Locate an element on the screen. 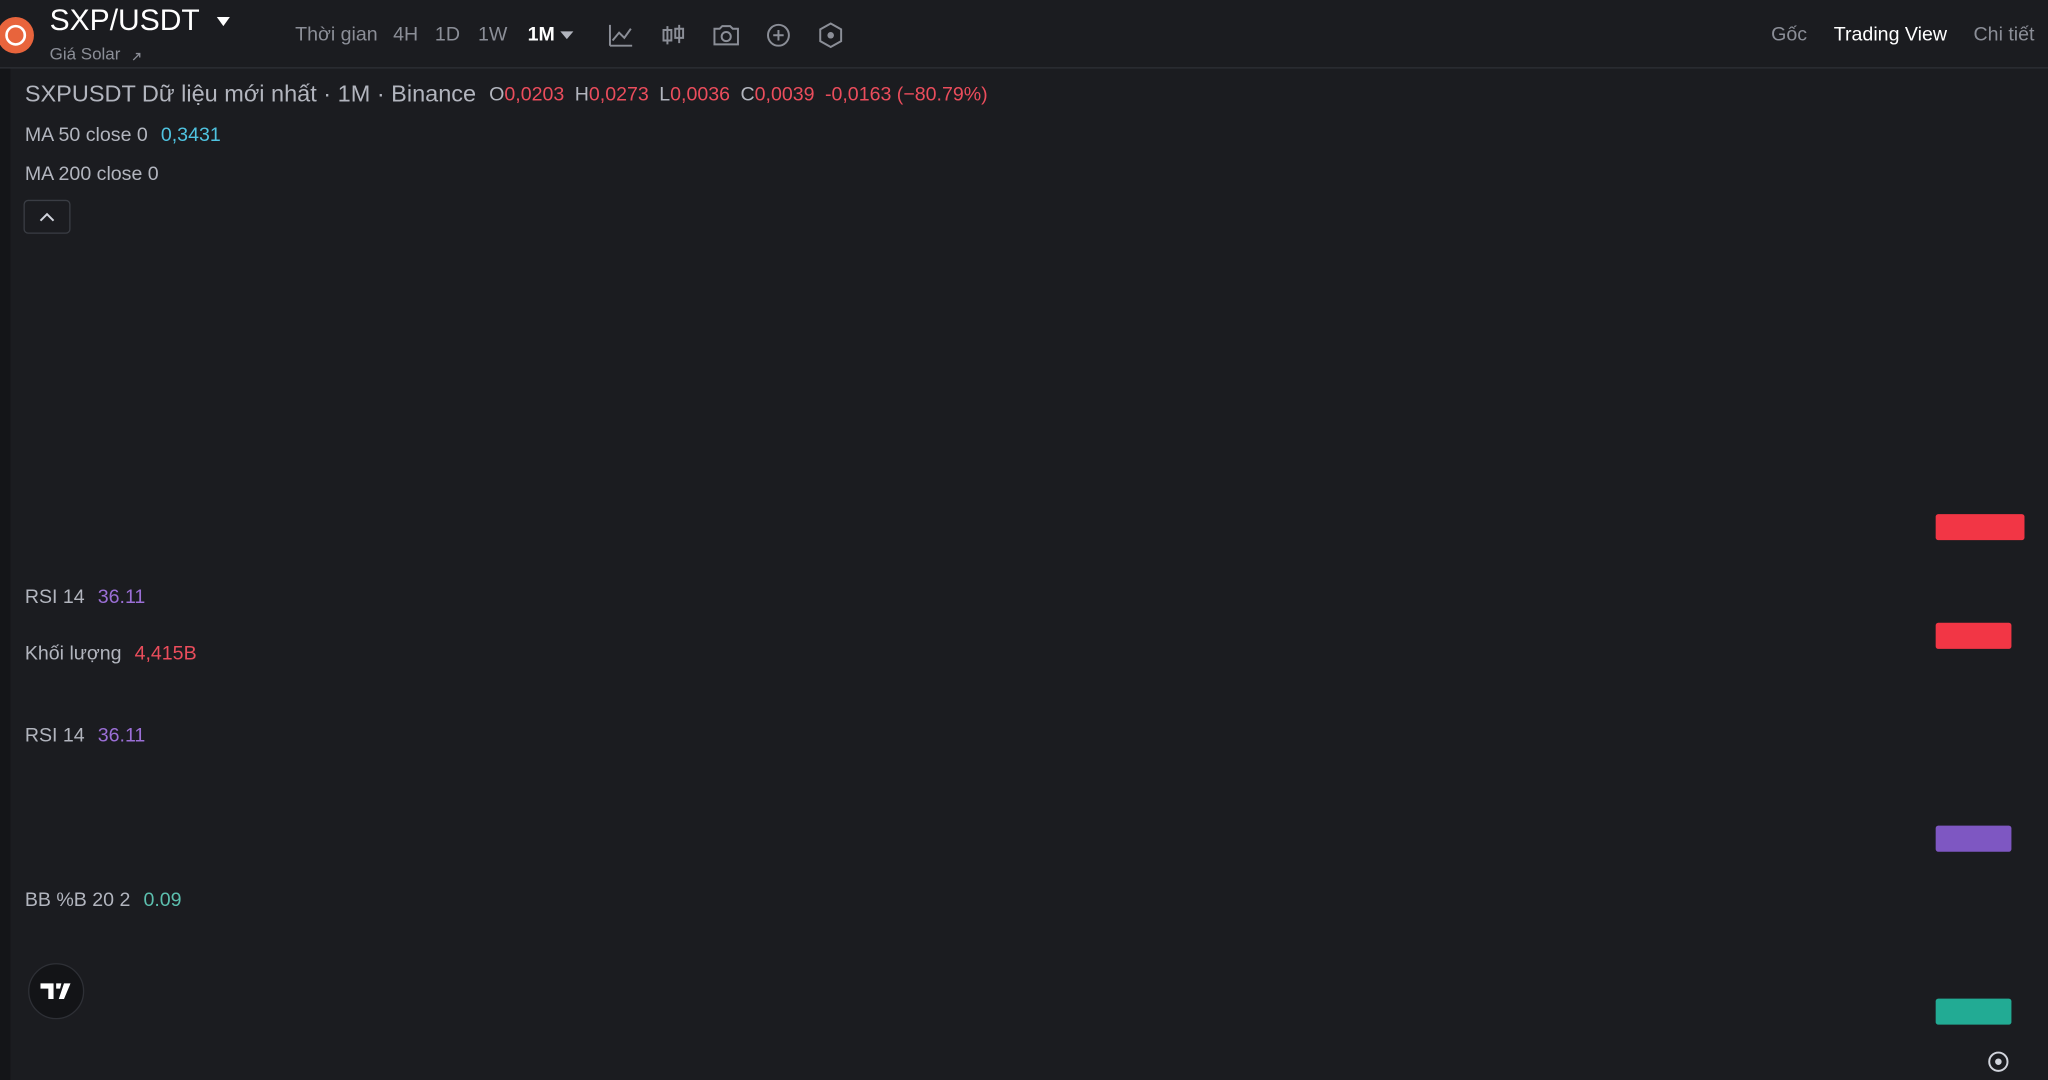  coin-logo-mark is located at coordinates (16, 35).